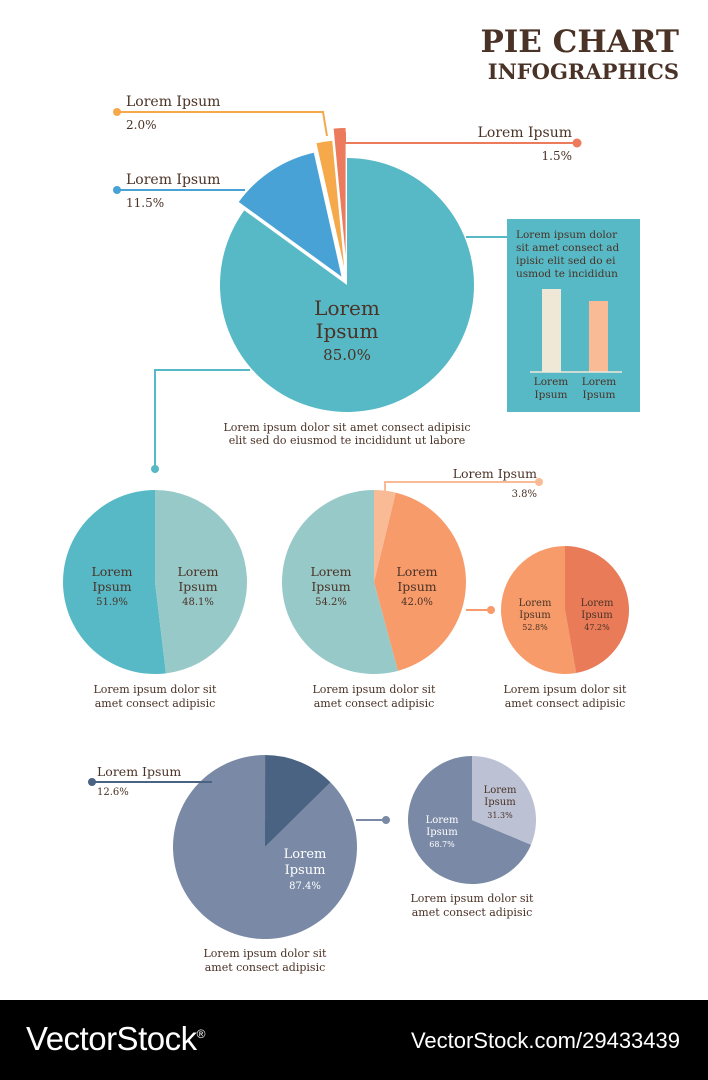  What do you see at coordinates (500, 790) in the screenshot?
I see `pie6-right-line1: Lorem` at bounding box center [500, 790].